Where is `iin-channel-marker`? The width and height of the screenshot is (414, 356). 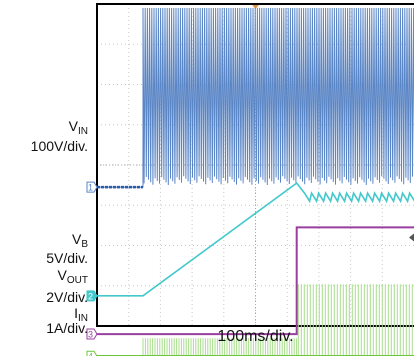 iin-channel-marker is located at coordinates (92, 353).